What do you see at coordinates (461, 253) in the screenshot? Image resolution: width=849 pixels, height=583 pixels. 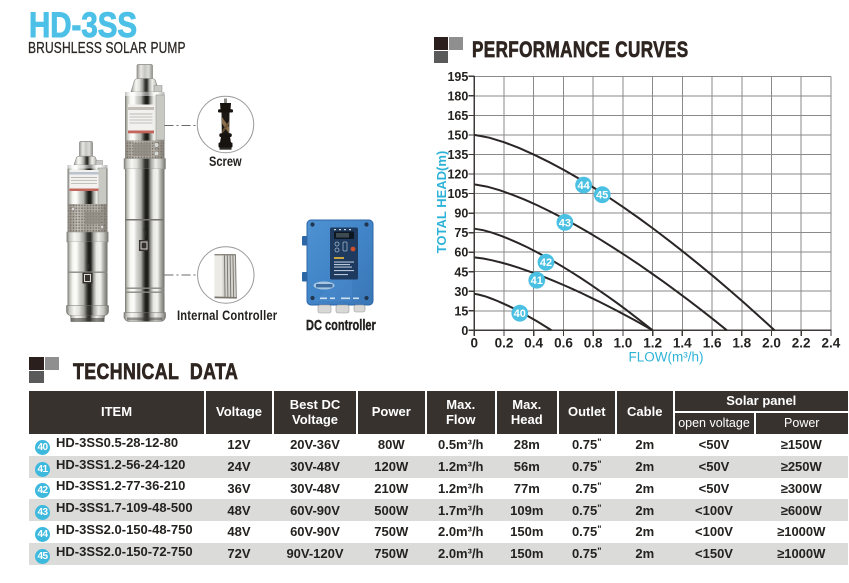 I see `svg-text: 60` at bounding box center [461, 253].